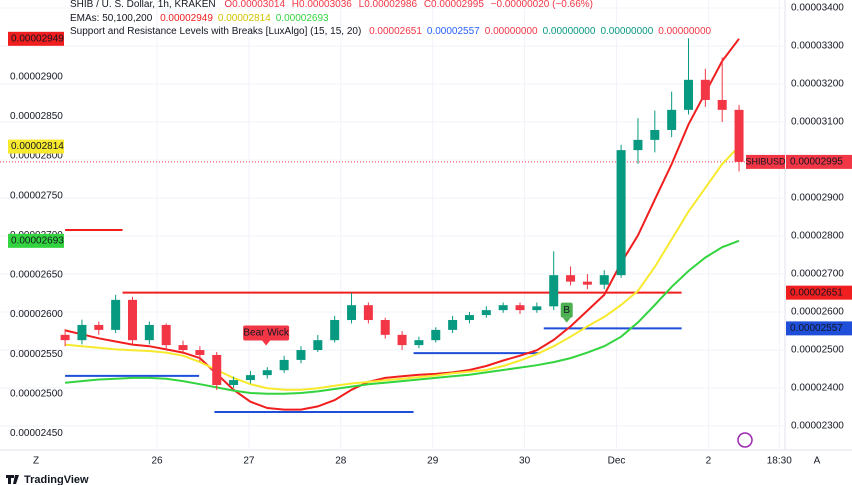  I want to click on y2-tick-label: 0.00002900, so click(817, 198).